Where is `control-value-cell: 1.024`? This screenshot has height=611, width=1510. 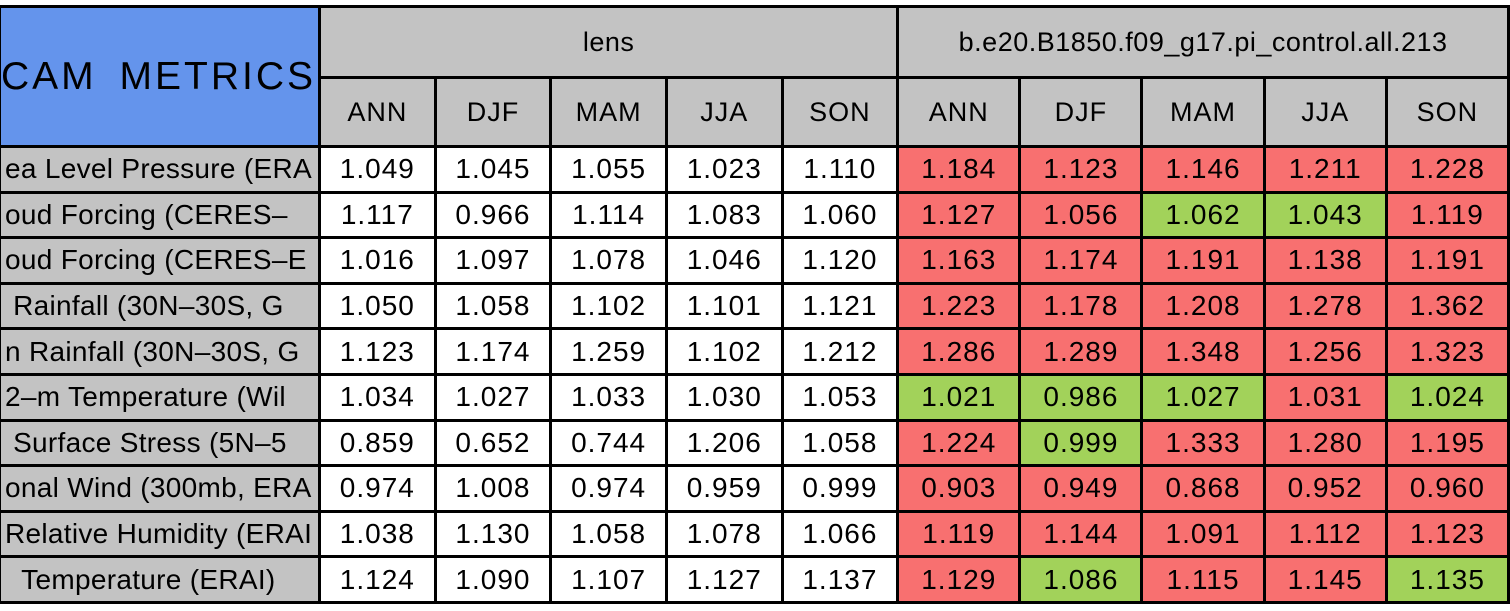
control-value-cell: 1.024 is located at coordinates (1447, 397).